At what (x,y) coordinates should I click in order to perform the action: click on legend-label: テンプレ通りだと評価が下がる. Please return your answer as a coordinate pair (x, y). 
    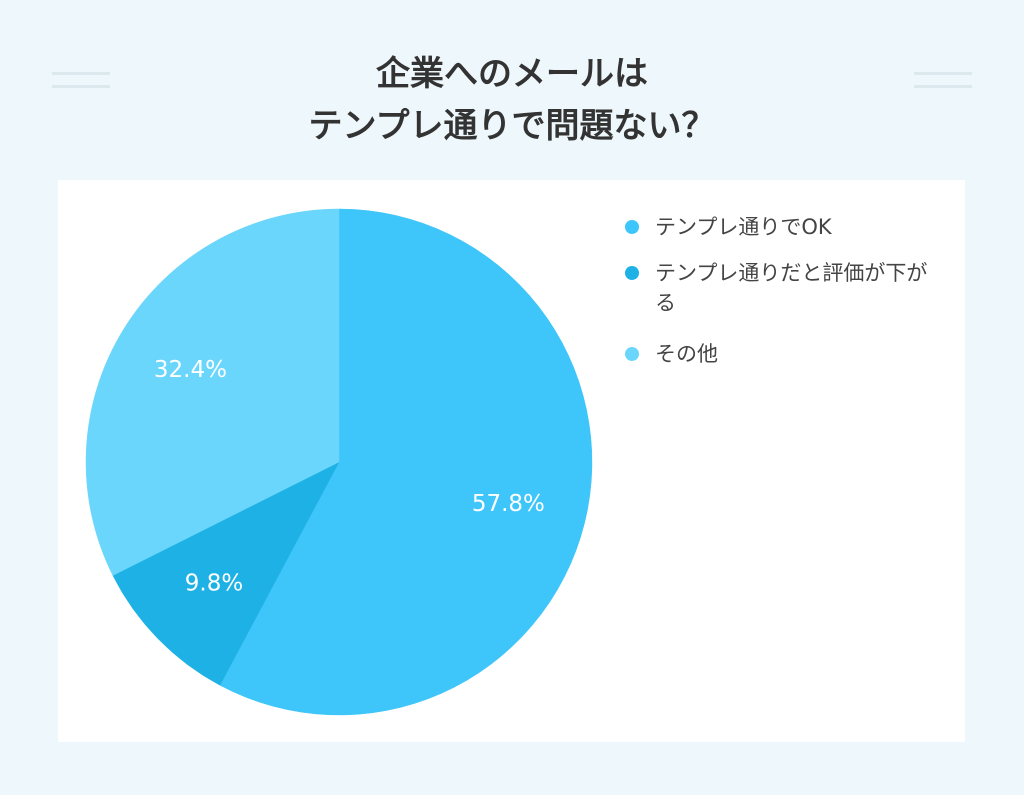
    Looking at the image, I should click on (791, 288).